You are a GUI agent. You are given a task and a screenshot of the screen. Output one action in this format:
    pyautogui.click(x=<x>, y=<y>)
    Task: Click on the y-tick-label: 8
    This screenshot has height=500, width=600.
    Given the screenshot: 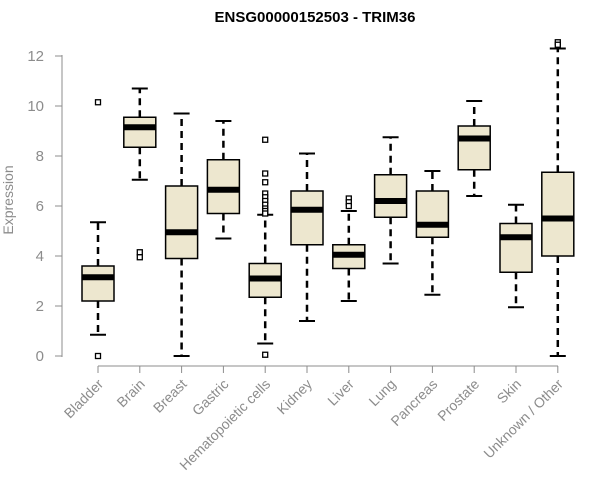 What is the action you would take?
    pyautogui.click(x=40, y=156)
    